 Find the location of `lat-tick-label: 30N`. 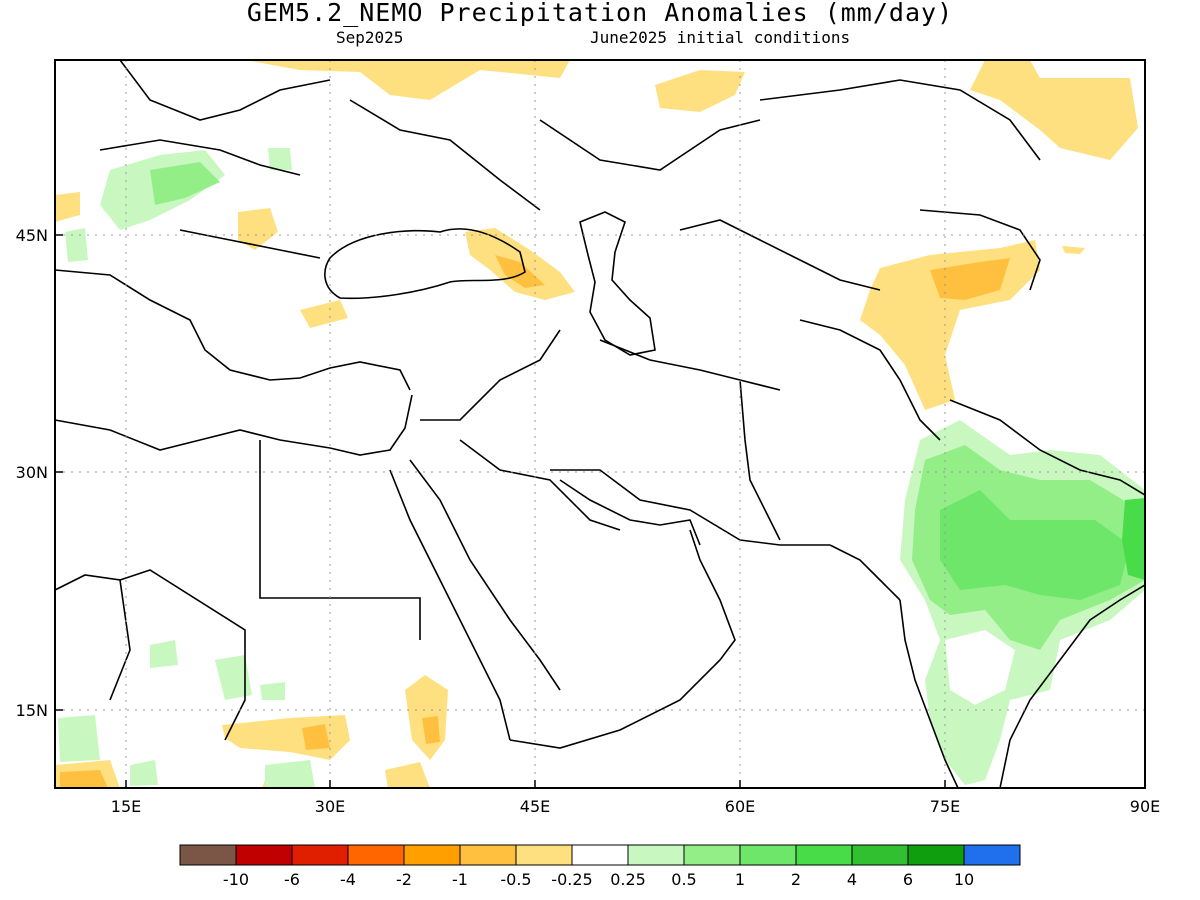

lat-tick-label: 30N is located at coordinates (32, 472).